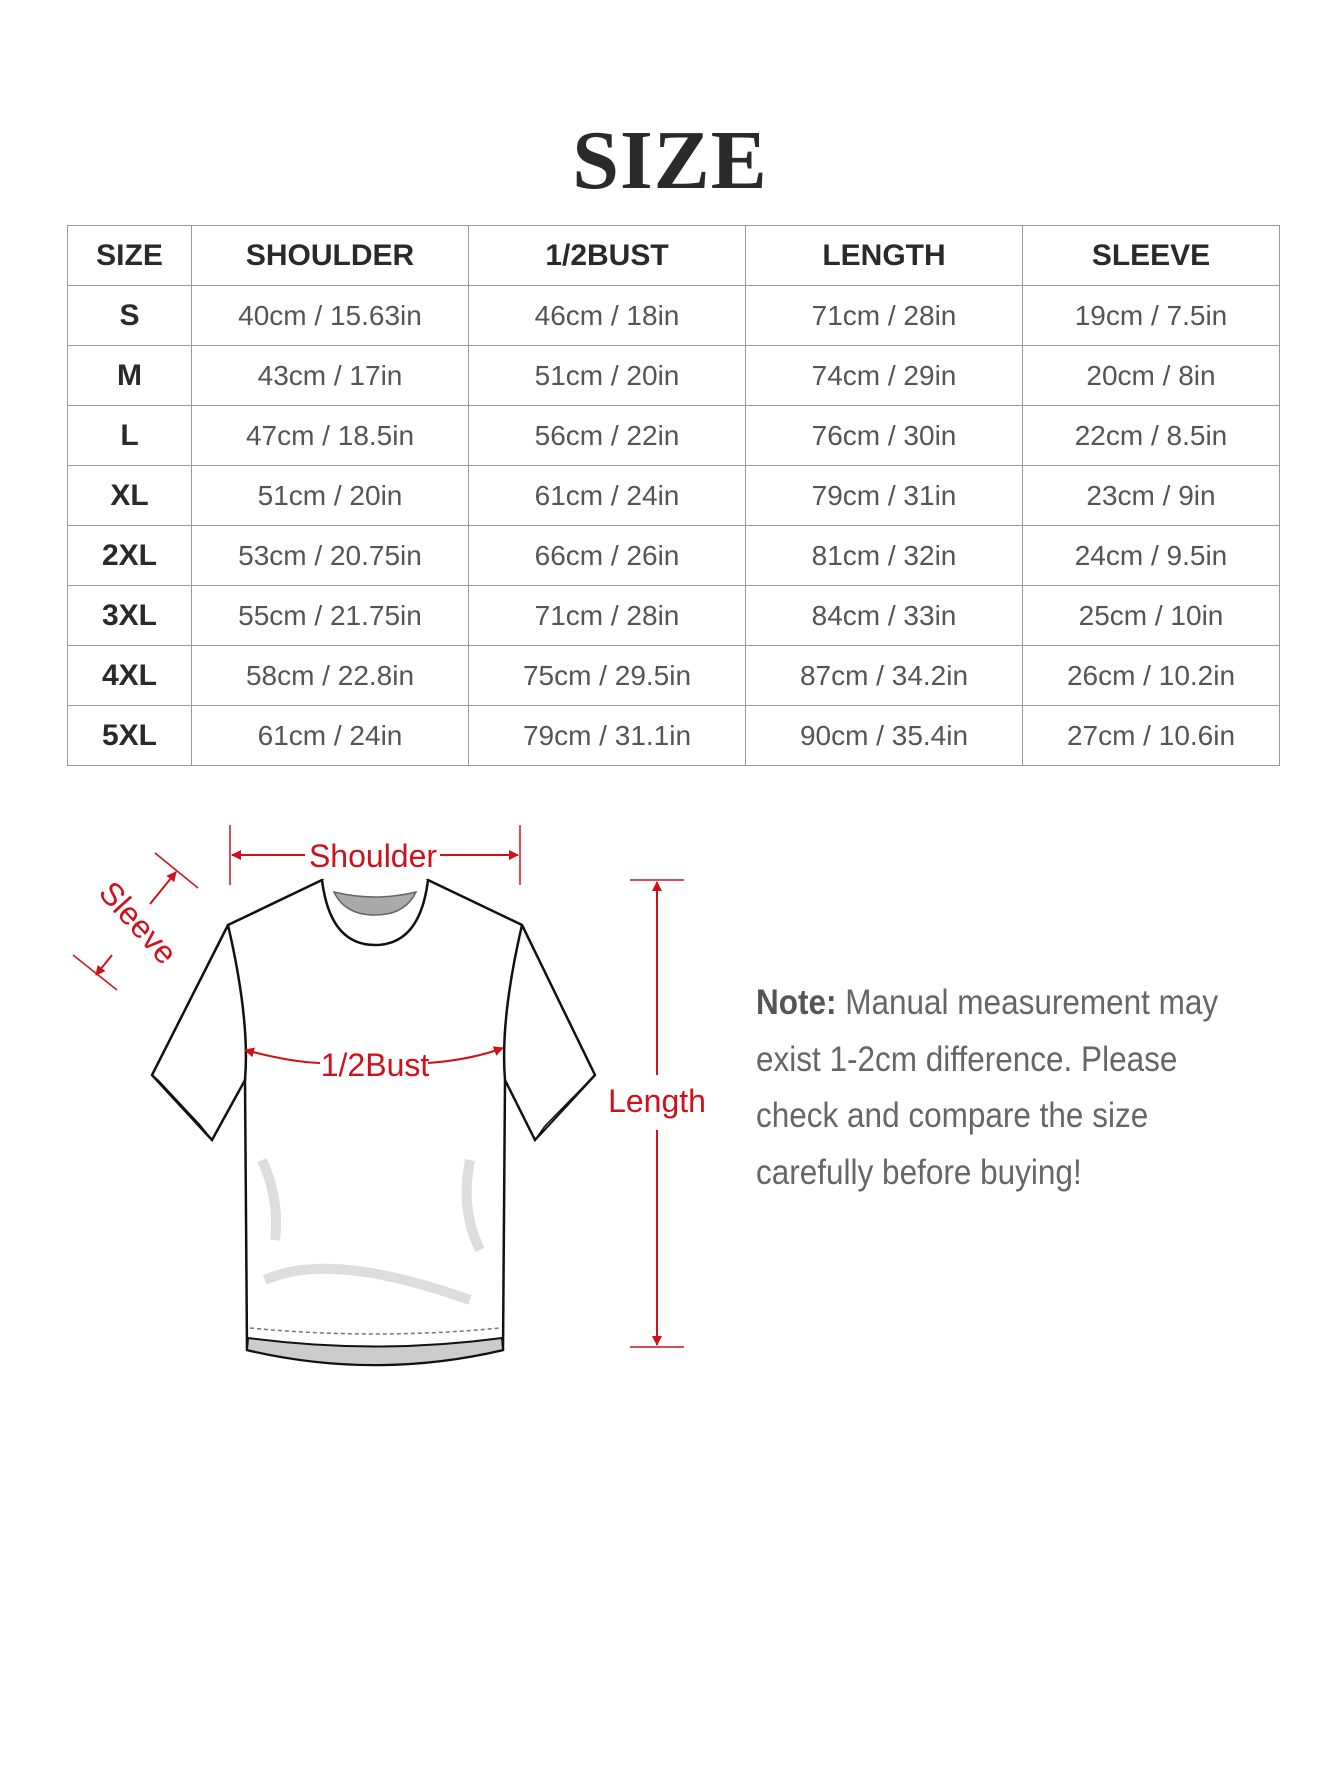  What do you see at coordinates (129, 315) in the screenshot?
I see `cell-size: S` at bounding box center [129, 315].